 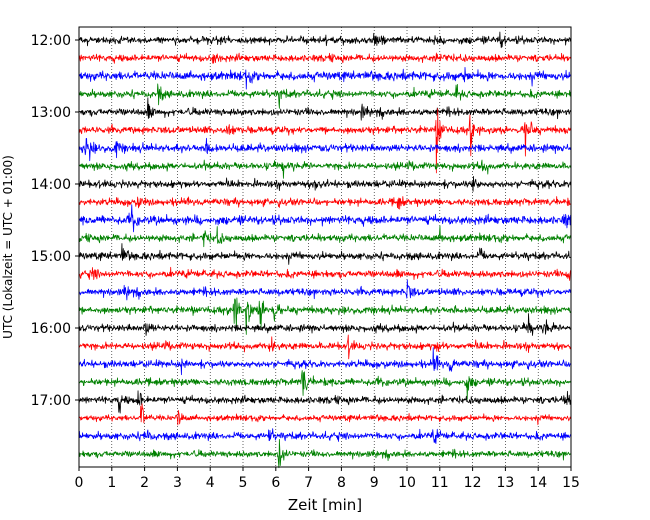 What do you see at coordinates (51, 257) in the screenshot?
I see `y-tick-label: 15:00` at bounding box center [51, 257].